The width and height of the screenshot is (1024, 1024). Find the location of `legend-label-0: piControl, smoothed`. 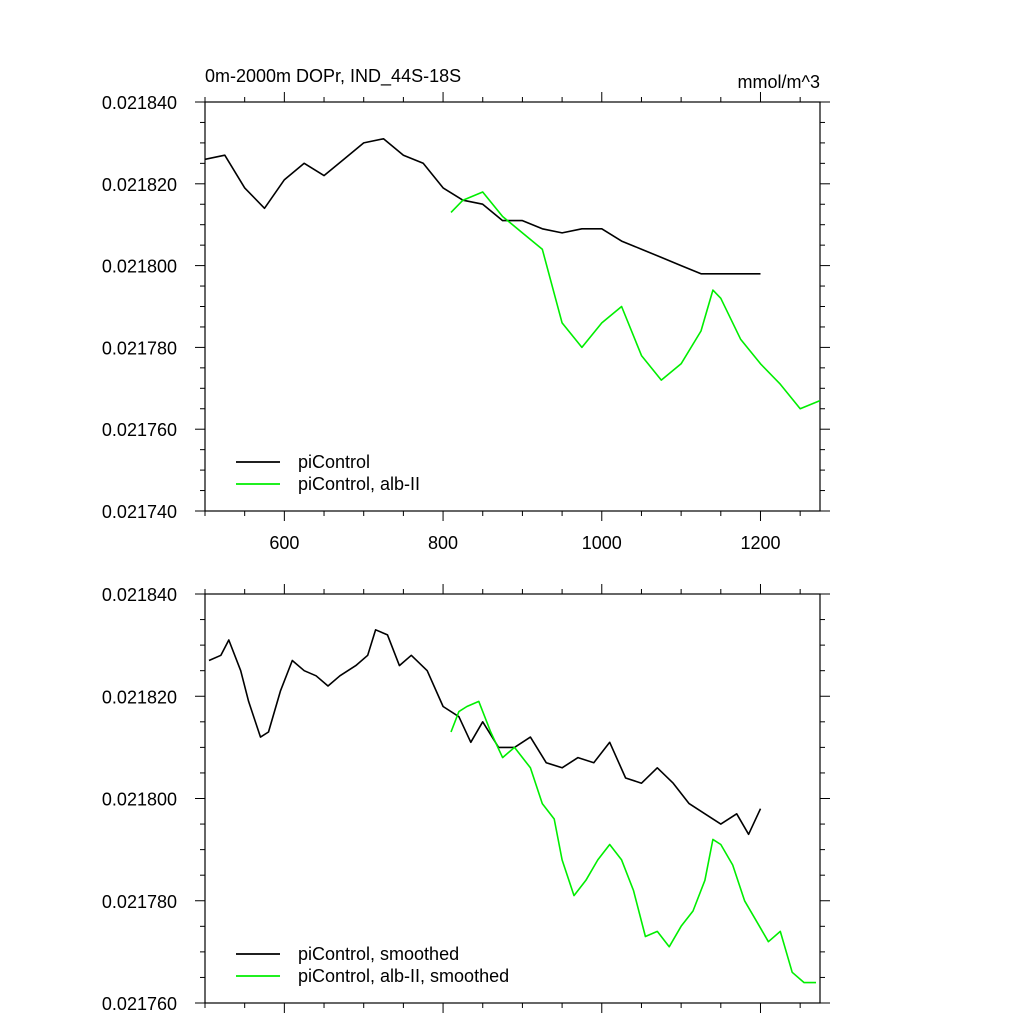

legend-label-0: piControl, smoothed is located at coordinates (378, 954).